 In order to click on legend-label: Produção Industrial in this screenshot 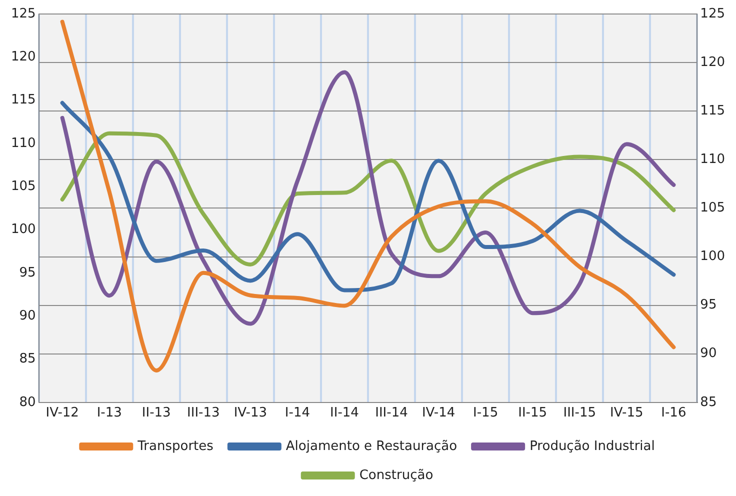, I will do `click(592, 446)`.